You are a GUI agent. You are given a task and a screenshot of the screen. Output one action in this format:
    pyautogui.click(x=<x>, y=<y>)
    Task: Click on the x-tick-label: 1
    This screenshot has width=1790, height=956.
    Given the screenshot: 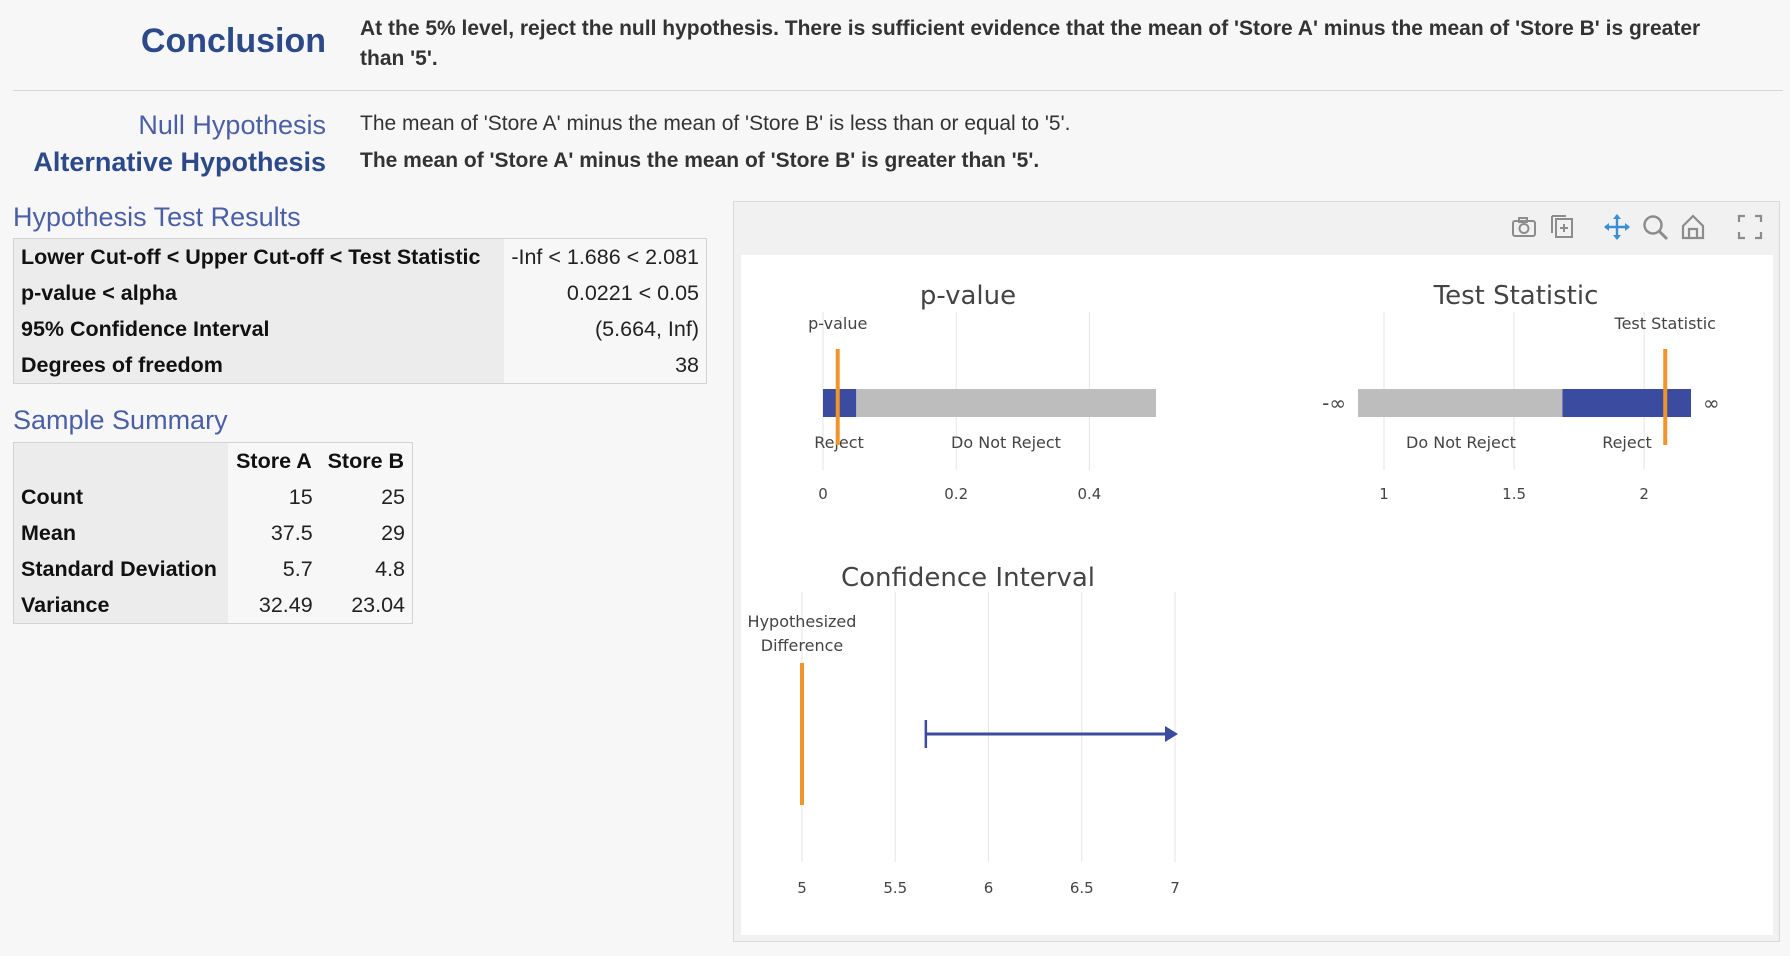 What is the action you would take?
    pyautogui.click(x=1384, y=494)
    